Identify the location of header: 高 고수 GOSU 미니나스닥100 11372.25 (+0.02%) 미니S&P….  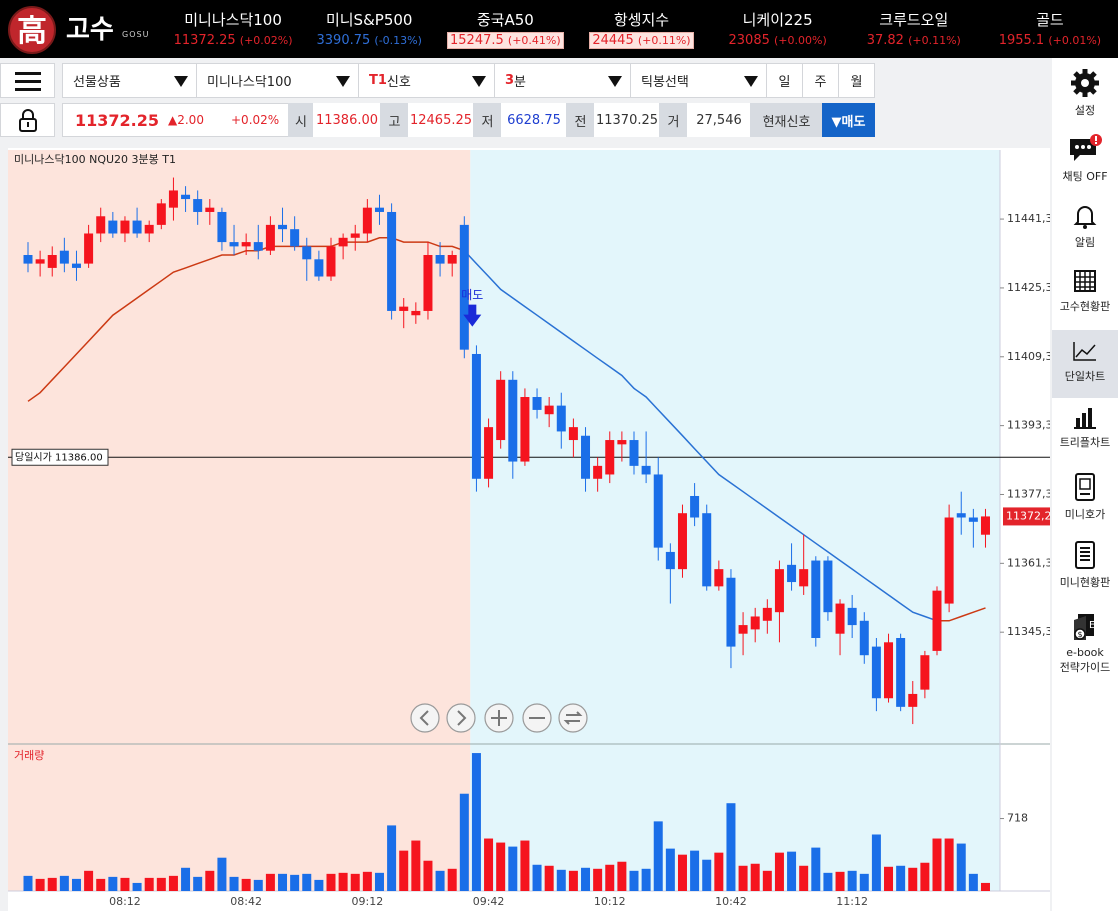
(559, 29).